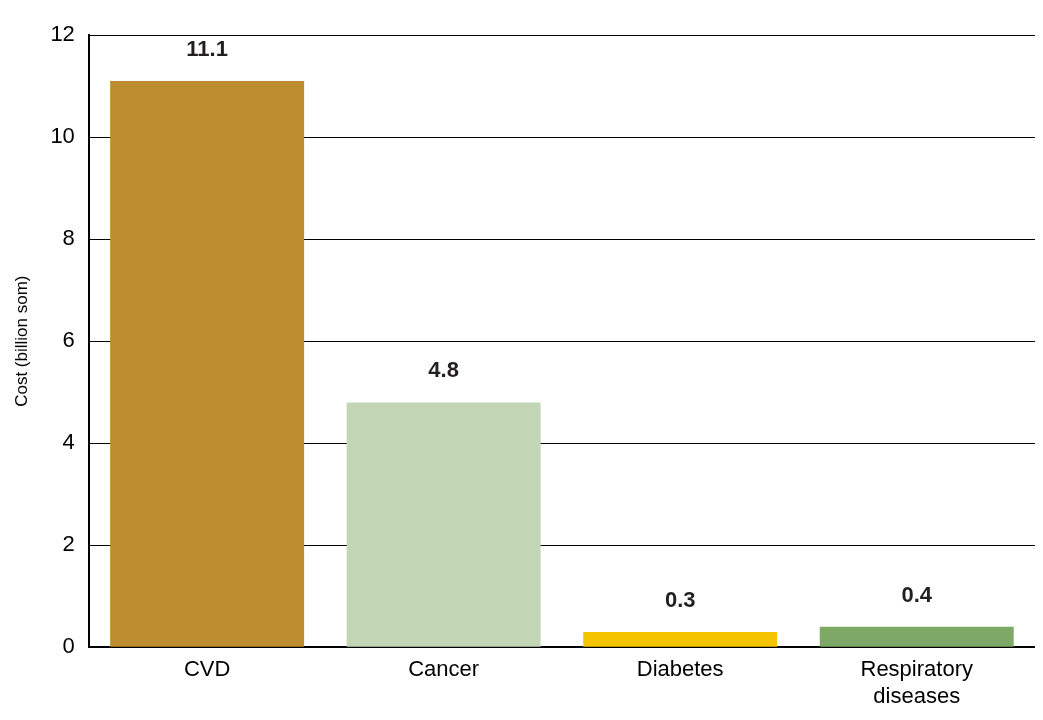  What do you see at coordinates (444, 669) in the screenshot?
I see `x-tick-label: Cancer` at bounding box center [444, 669].